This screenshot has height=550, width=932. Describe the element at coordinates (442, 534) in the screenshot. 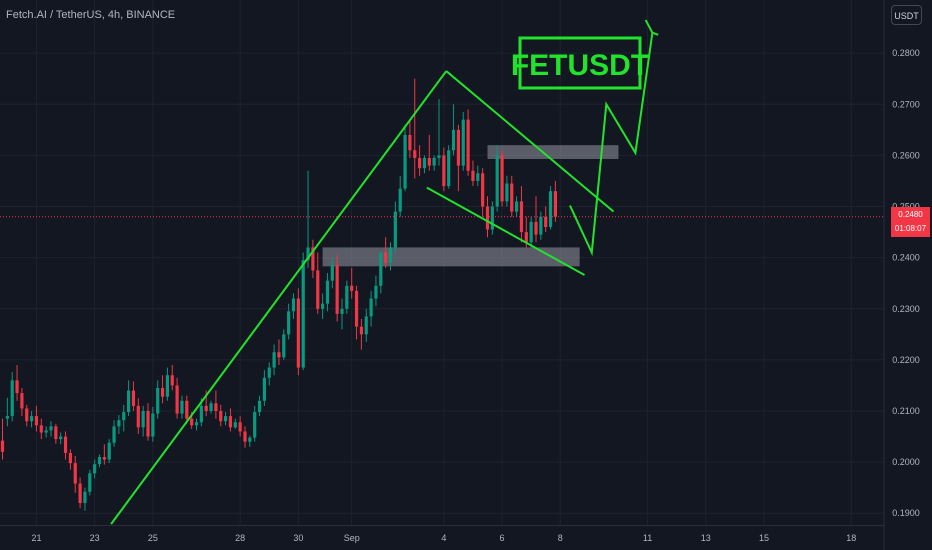

I see `time-axis: 21 23 25 28 30 Sep 4 6 8 11 13 15 18` at that location.